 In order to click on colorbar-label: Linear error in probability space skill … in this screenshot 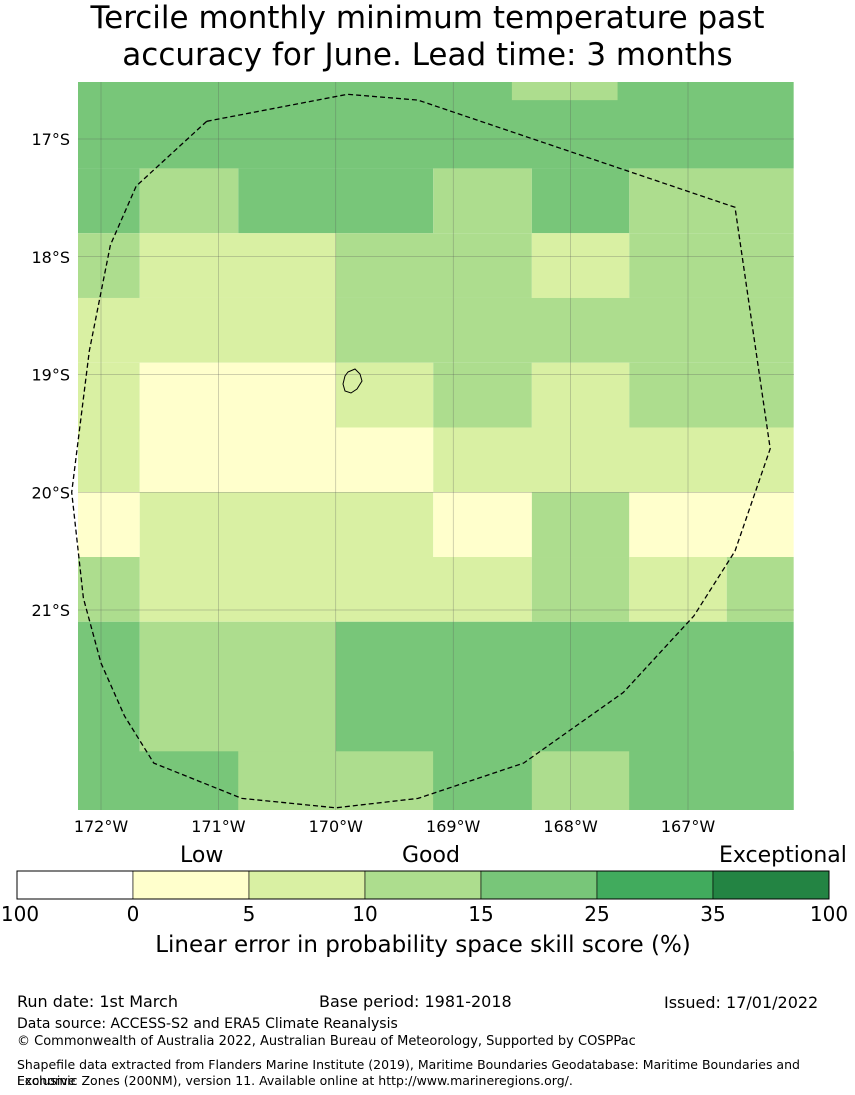, I will do `click(423, 945)`.